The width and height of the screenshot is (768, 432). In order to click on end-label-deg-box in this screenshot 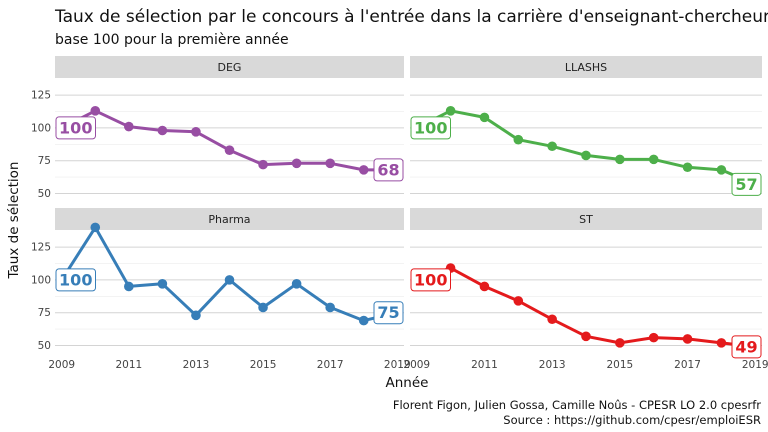, I will do `click(388, 170)`.